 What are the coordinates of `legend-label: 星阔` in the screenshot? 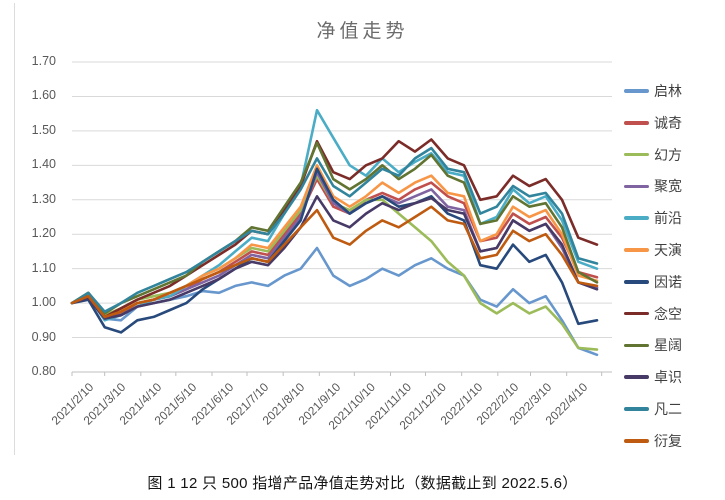 It's located at (668, 345).